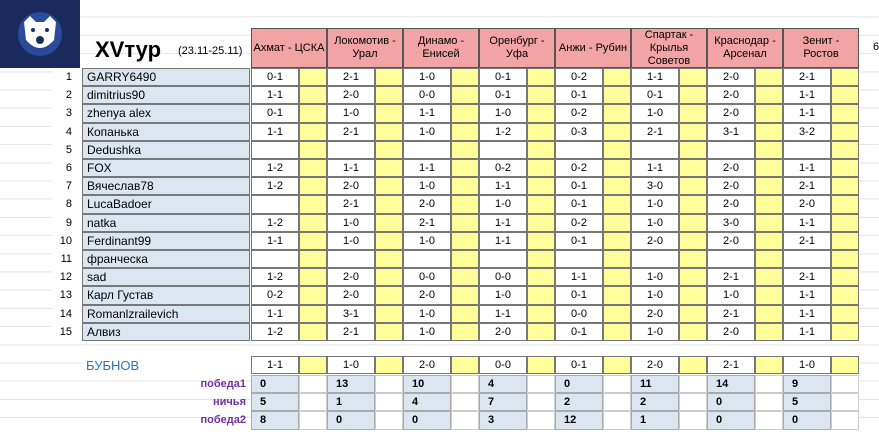 This screenshot has height=436, width=879. What do you see at coordinates (67, 168) in the screenshot?
I see `row-number: 6` at bounding box center [67, 168].